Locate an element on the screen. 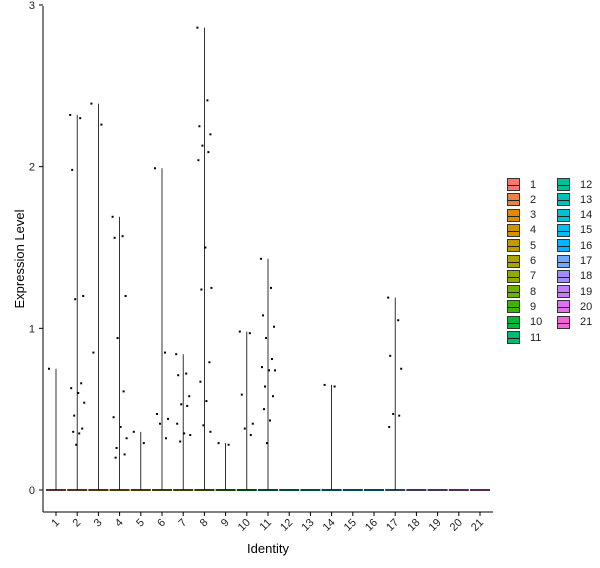  legend-item: 12 is located at coordinates (574, 184).